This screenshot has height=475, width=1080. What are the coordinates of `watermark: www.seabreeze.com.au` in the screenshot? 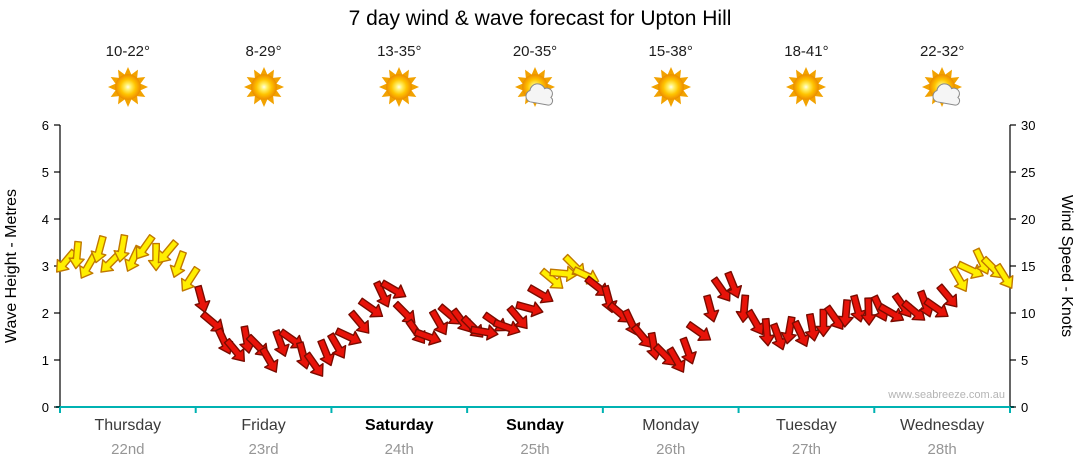 It's located at (946, 395).